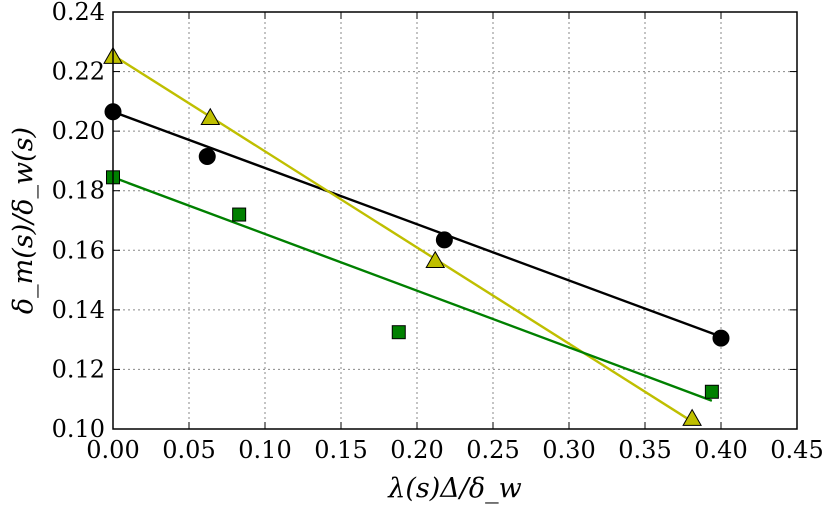 The height and width of the screenshot is (521, 831). I want to click on x-tick-label: 0.25, so click(492, 450).